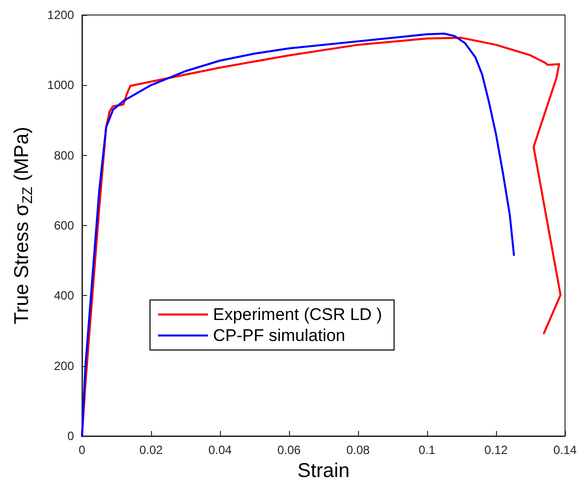 This screenshot has height=491, width=587. I want to click on x-tick-label: 0.08, so click(358, 450).